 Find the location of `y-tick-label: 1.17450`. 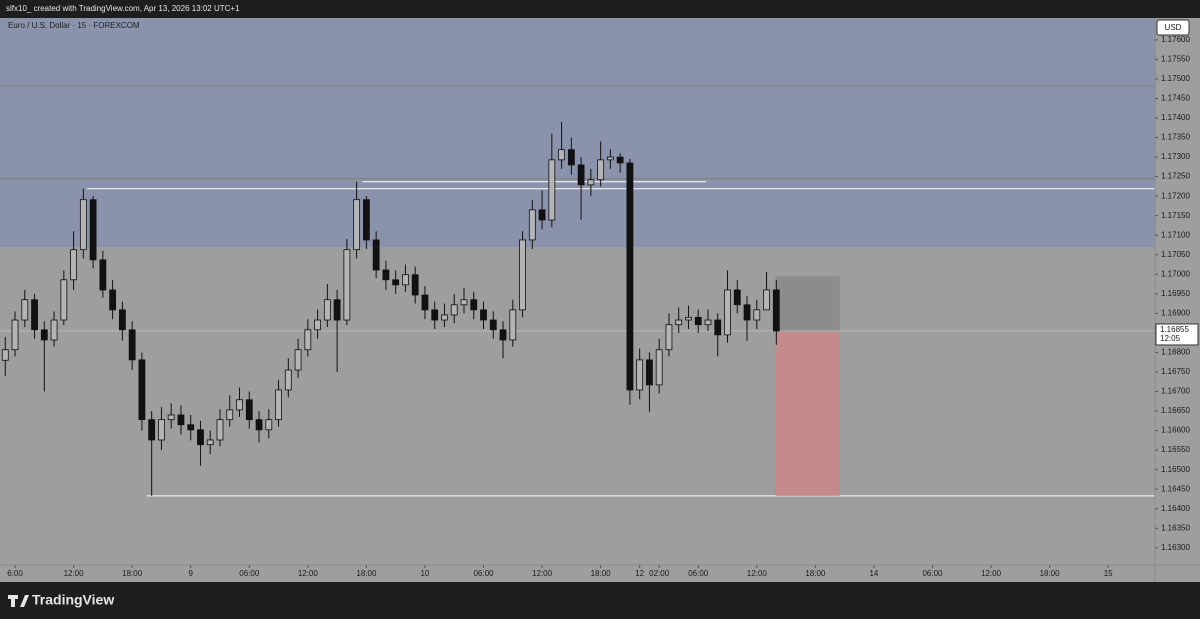

y-tick-label: 1.17450 is located at coordinates (1175, 98).